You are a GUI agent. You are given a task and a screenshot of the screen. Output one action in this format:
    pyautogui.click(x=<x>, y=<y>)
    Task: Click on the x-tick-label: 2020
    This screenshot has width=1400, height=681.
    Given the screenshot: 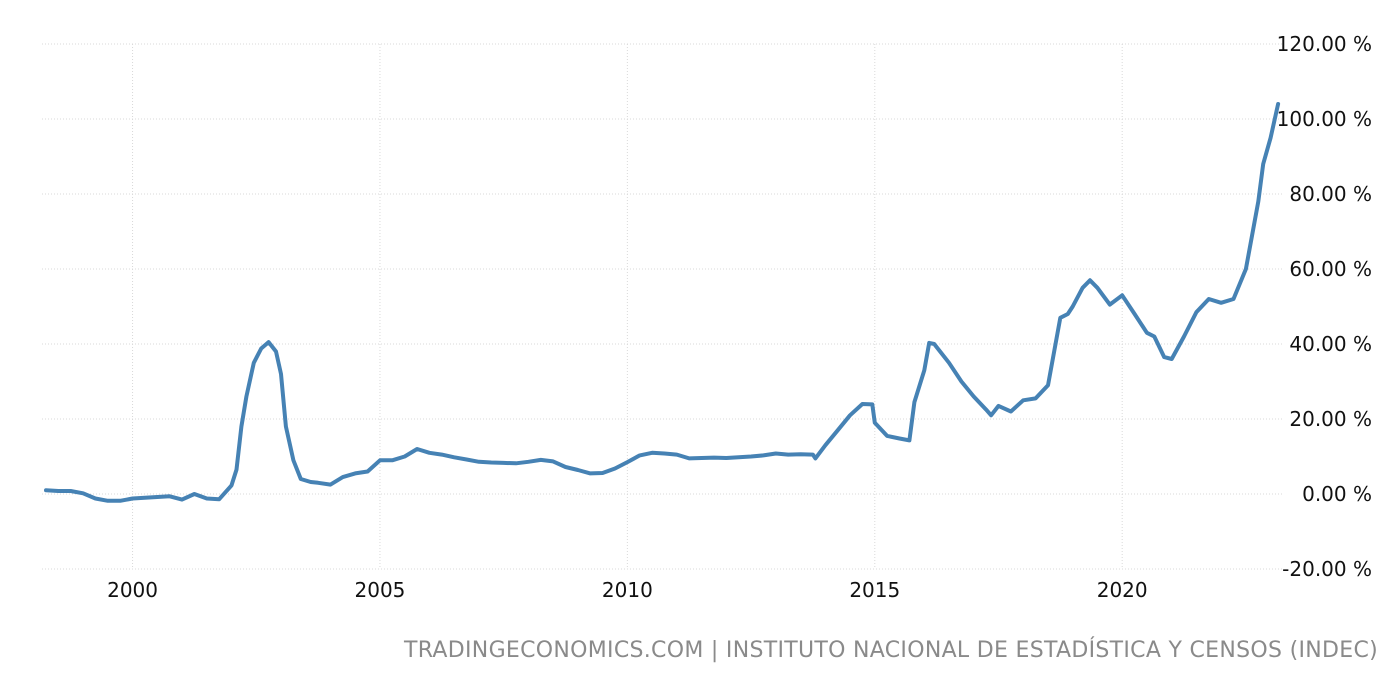 What is the action you would take?
    pyautogui.click(x=1122, y=590)
    